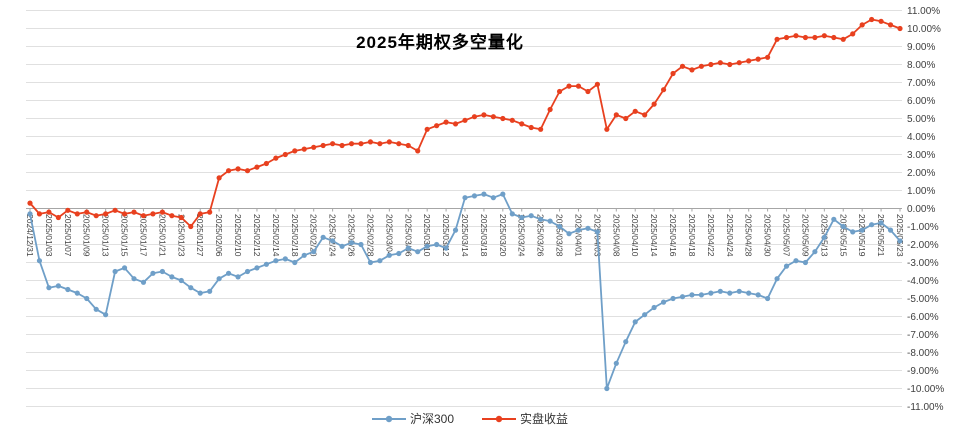 The image size is (955, 434). I want to click on x-axis-label: 2025/01/09, so click(87, 235).